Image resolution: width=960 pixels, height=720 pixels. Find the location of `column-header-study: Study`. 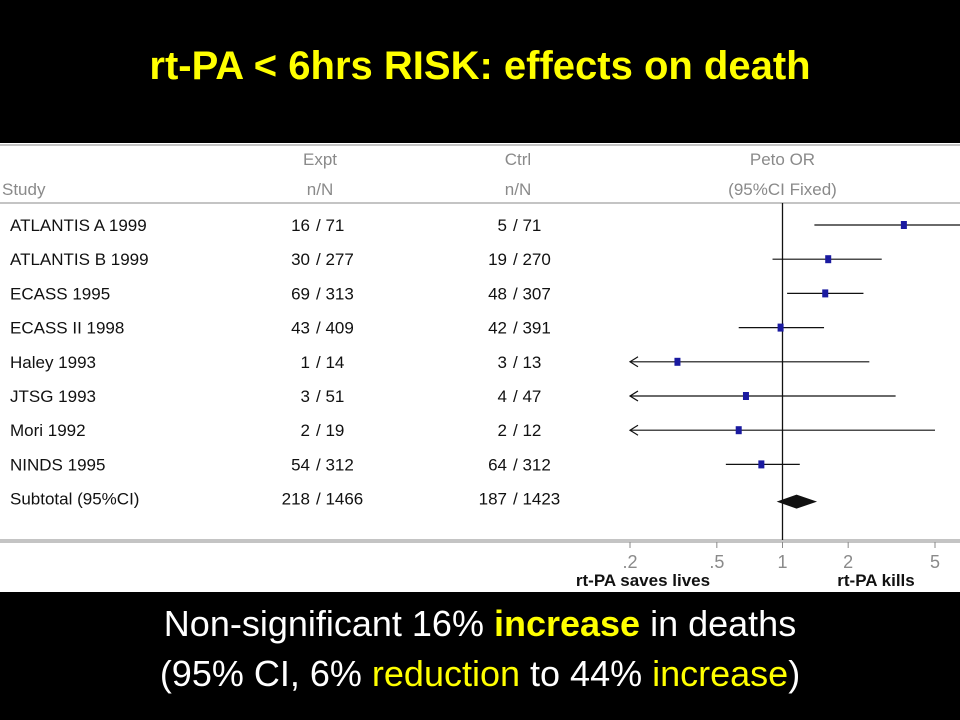

column-header-study: Study is located at coordinates (24, 189).